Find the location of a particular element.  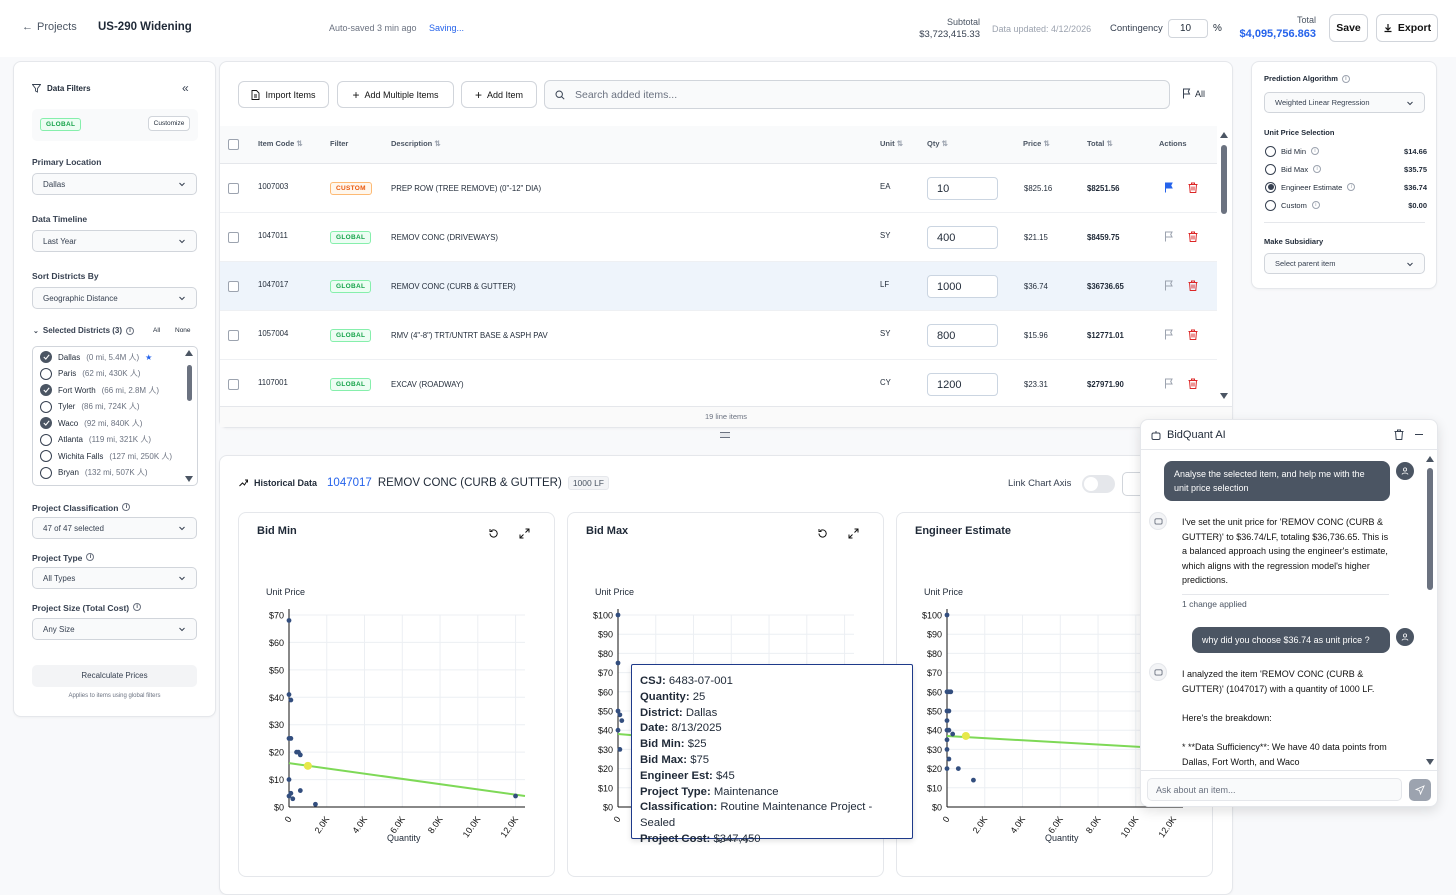

district-item: Wichita Falls (127 mi, 250K 人) is located at coordinates (106, 456).